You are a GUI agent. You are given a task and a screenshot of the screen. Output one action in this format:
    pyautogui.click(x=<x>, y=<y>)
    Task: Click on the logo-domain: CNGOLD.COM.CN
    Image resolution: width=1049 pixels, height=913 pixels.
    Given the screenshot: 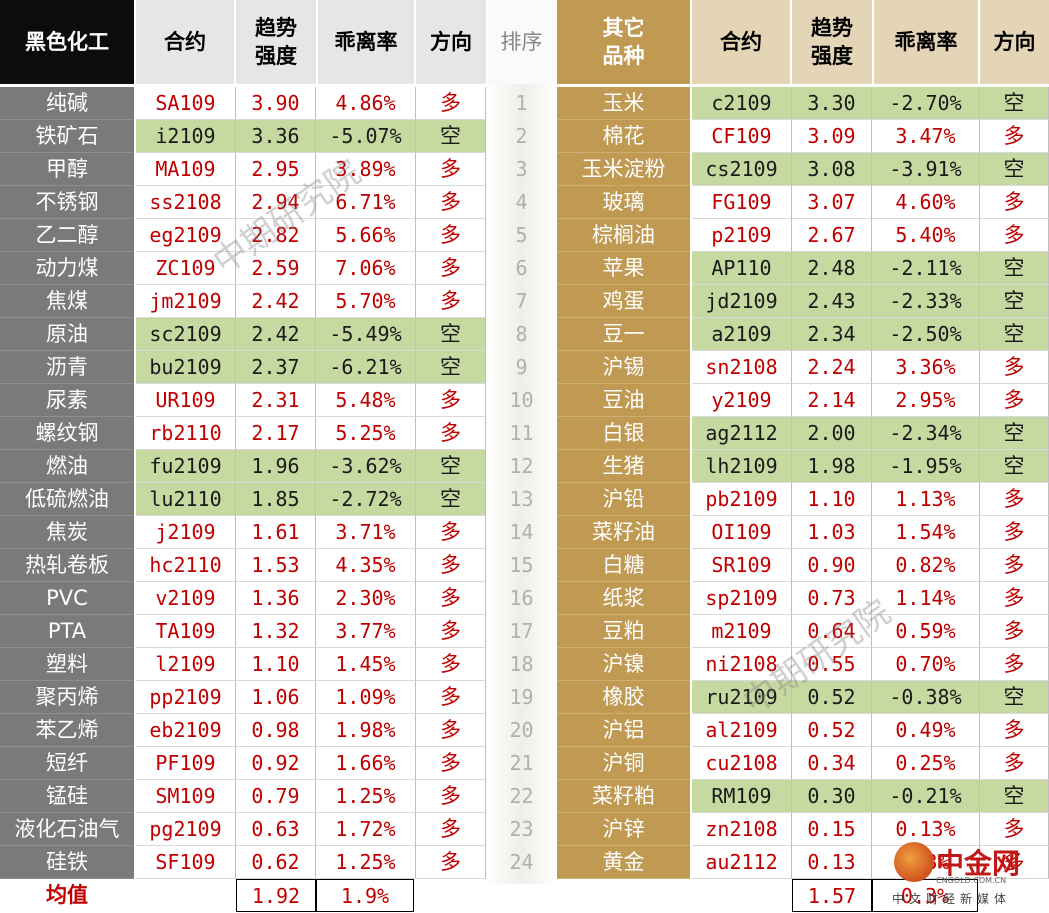 What is the action you would take?
    pyautogui.click(x=971, y=880)
    